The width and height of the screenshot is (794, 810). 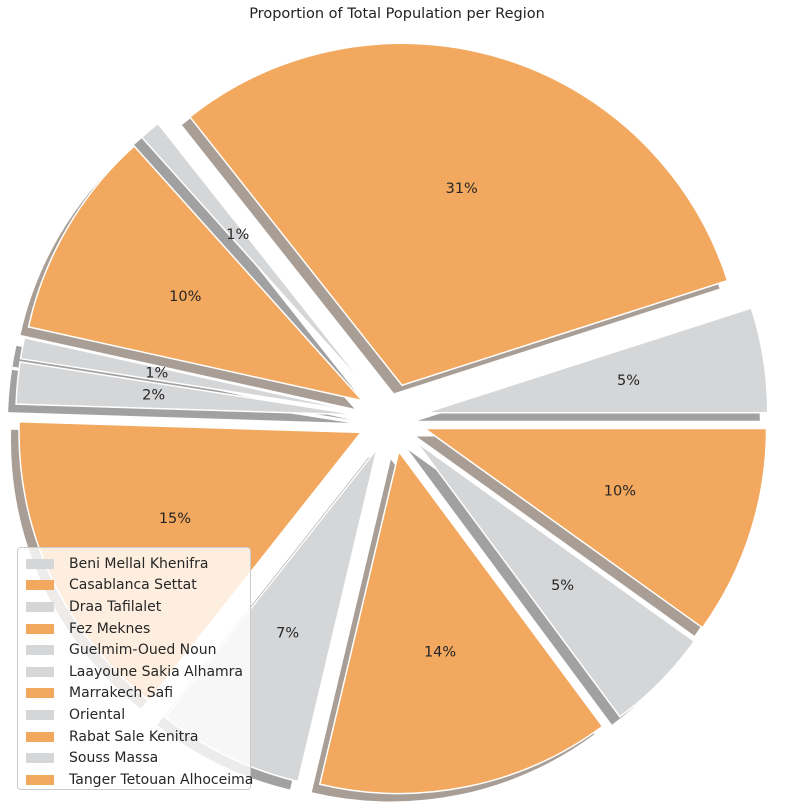 What do you see at coordinates (440, 653) in the screenshot?
I see `slice-percent-label: 14%` at bounding box center [440, 653].